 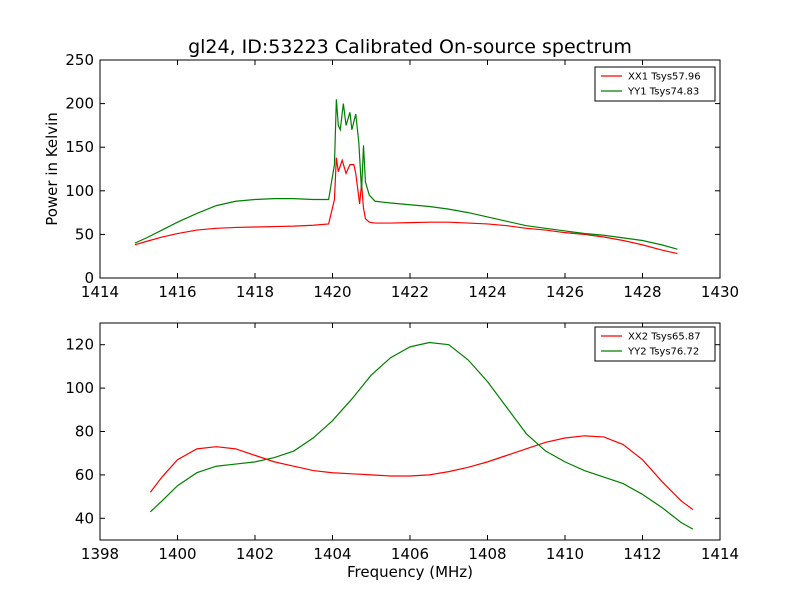 I want to click on x-tick-label: 1398, so click(x=100, y=554).